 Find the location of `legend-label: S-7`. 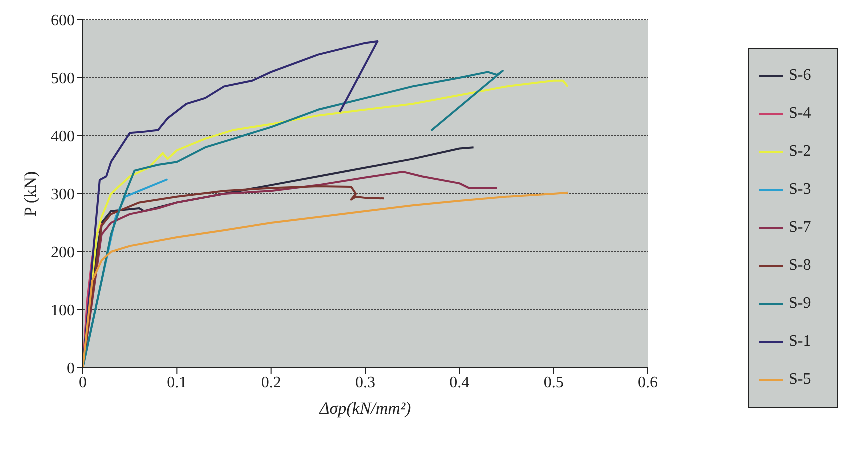

legend-label: S-7 is located at coordinates (800, 228).